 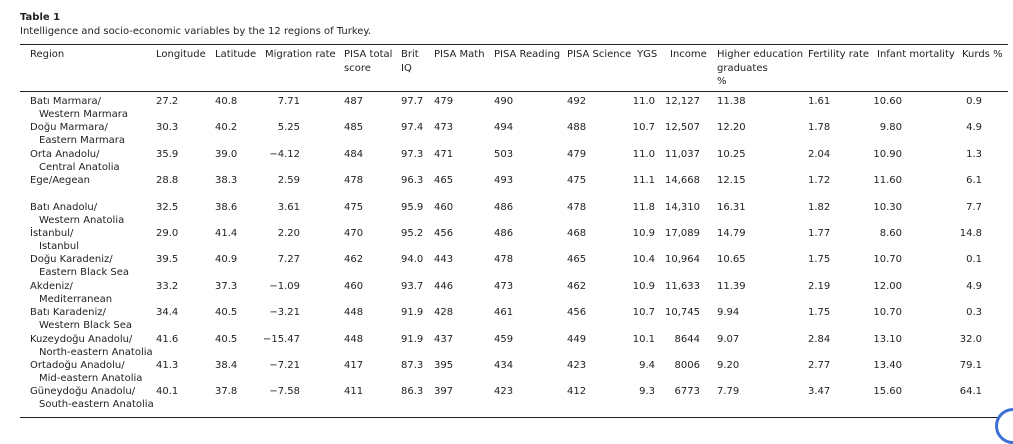 I want to click on table-cell: 493, so click(x=504, y=181).